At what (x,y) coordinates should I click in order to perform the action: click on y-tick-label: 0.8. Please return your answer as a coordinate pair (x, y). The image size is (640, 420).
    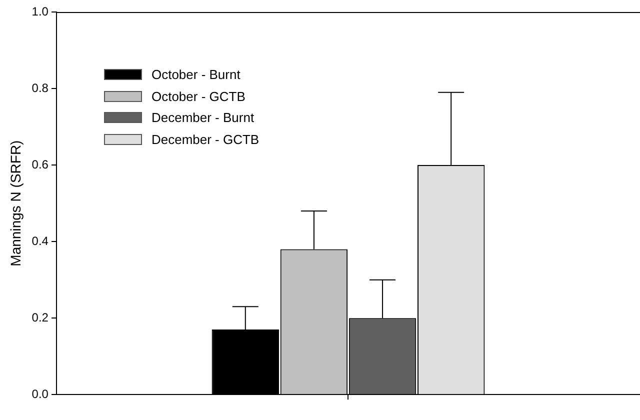
    Looking at the image, I should click on (40, 87).